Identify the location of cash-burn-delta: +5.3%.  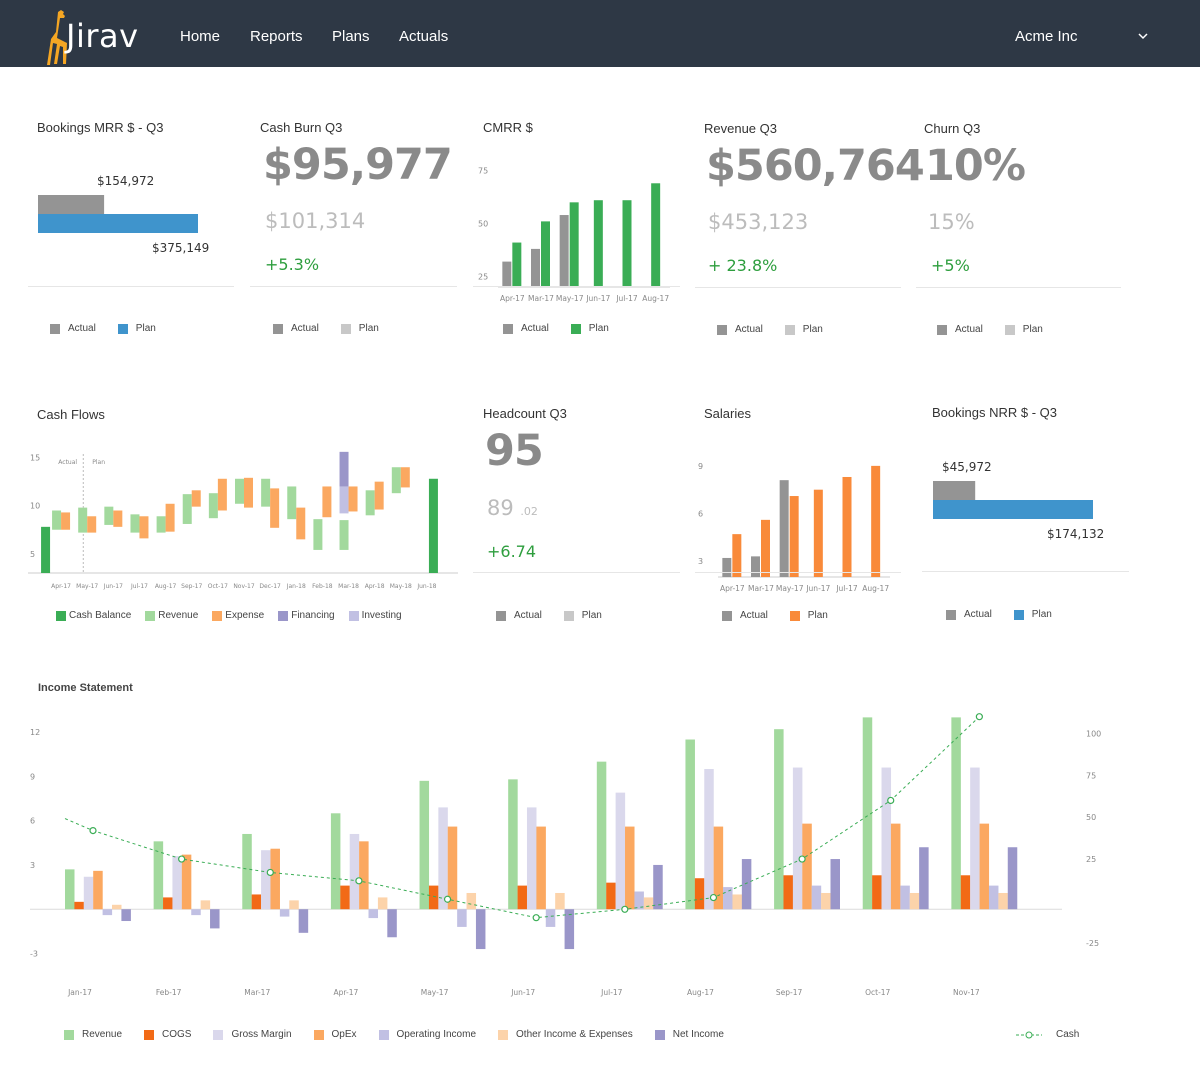
(292, 264).